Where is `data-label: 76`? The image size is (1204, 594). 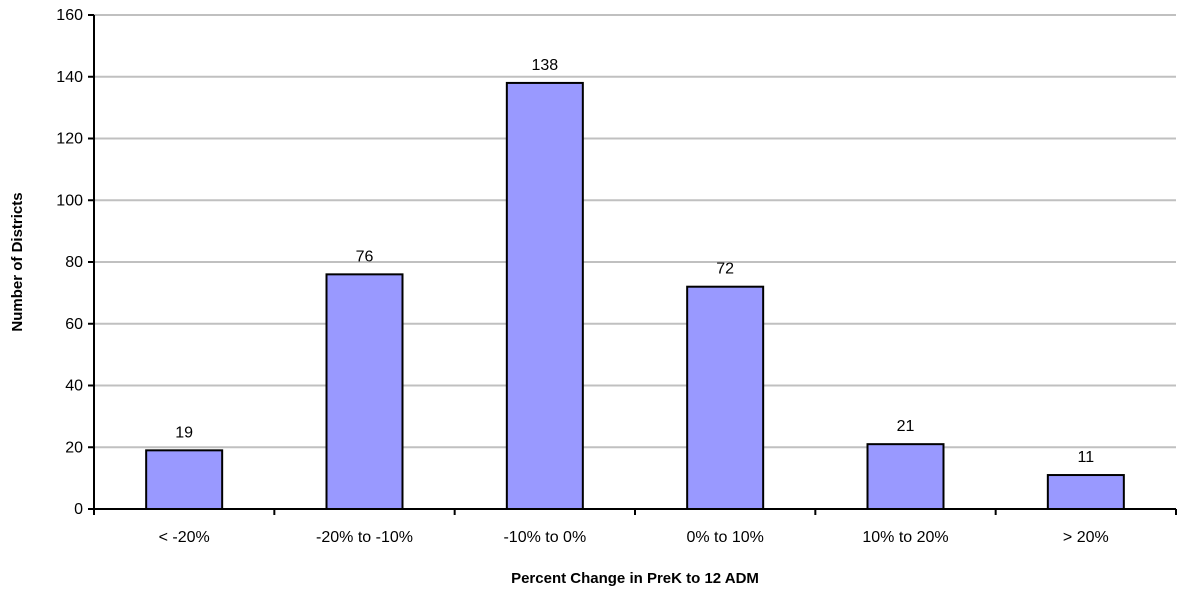 data-label: 76 is located at coordinates (365, 256).